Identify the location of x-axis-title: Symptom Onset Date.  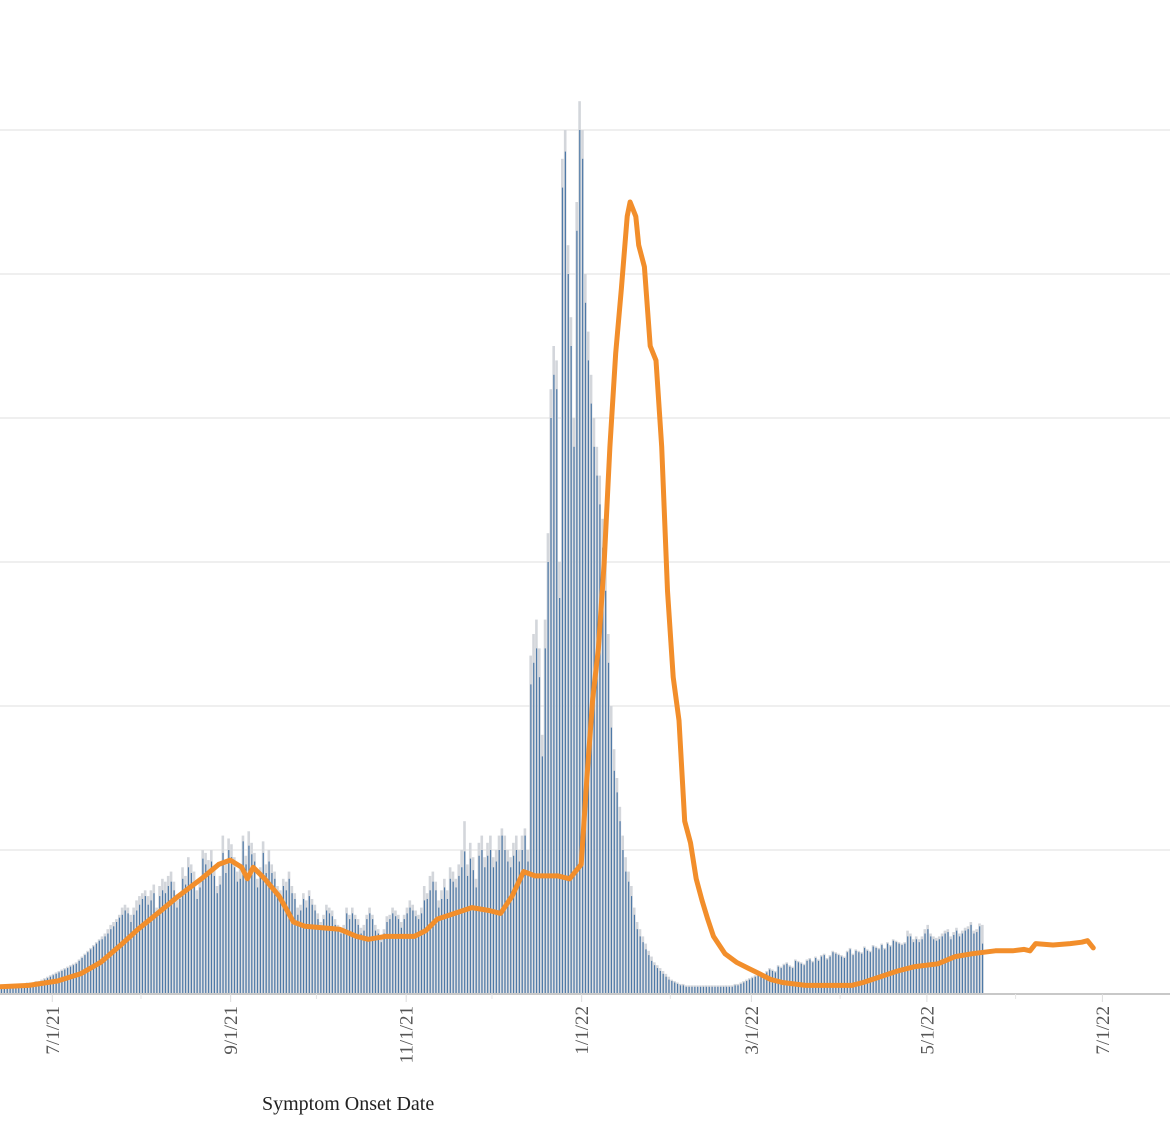
(348, 1104).